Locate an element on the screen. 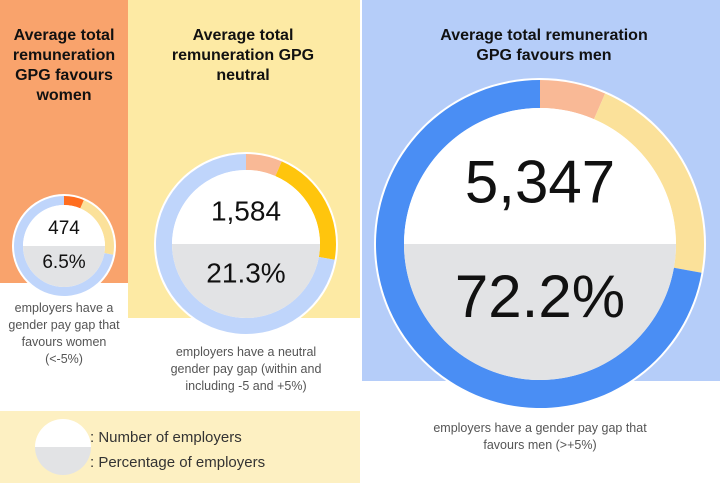  legend-swatch-icon is located at coordinates (63, 447).